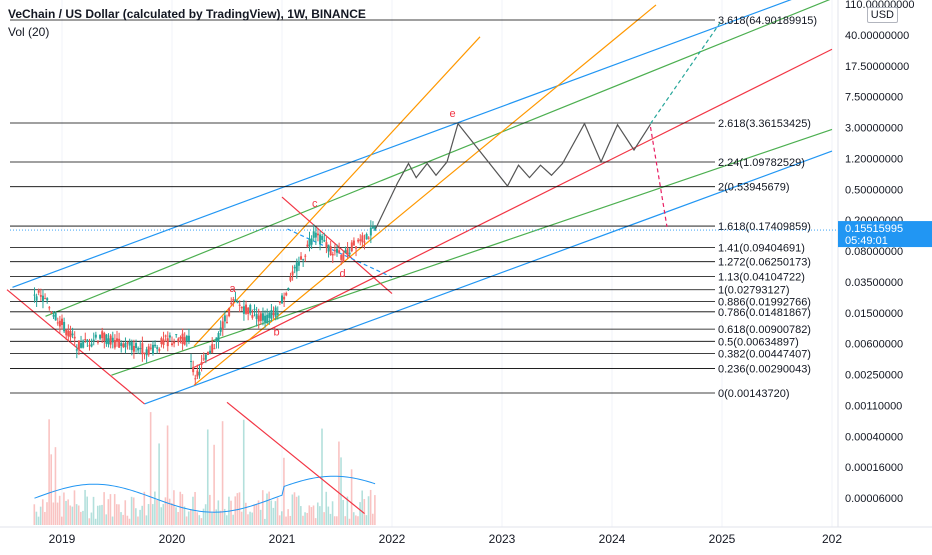 The height and width of the screenshot is (555, 932). Describe the element at coordinates (874, 159) in the screenshot. I see `price-tick-label: 1.20000000` at that location.